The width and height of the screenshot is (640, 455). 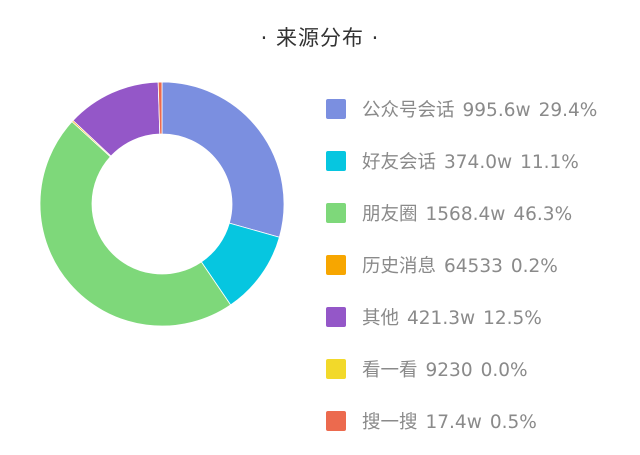 What do you see at coordinates (478, 162) in the screenshot?
I see `legend-value: 374.0w` at bounding box center [478, 162].